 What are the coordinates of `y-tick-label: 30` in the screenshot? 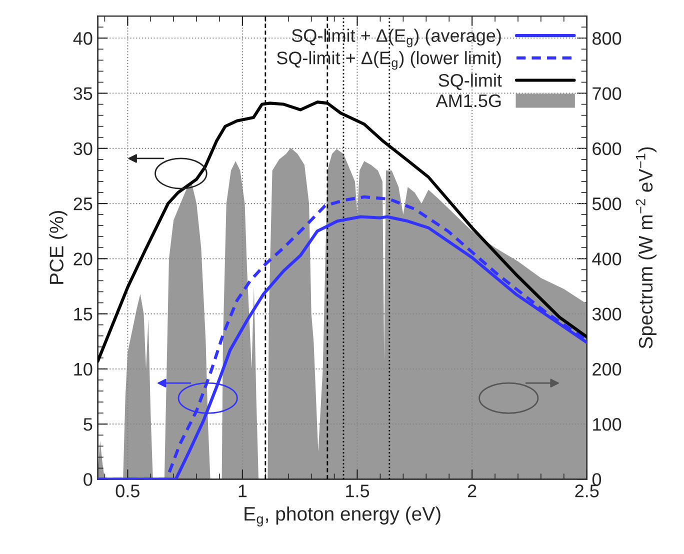 It's located at (83, 149).